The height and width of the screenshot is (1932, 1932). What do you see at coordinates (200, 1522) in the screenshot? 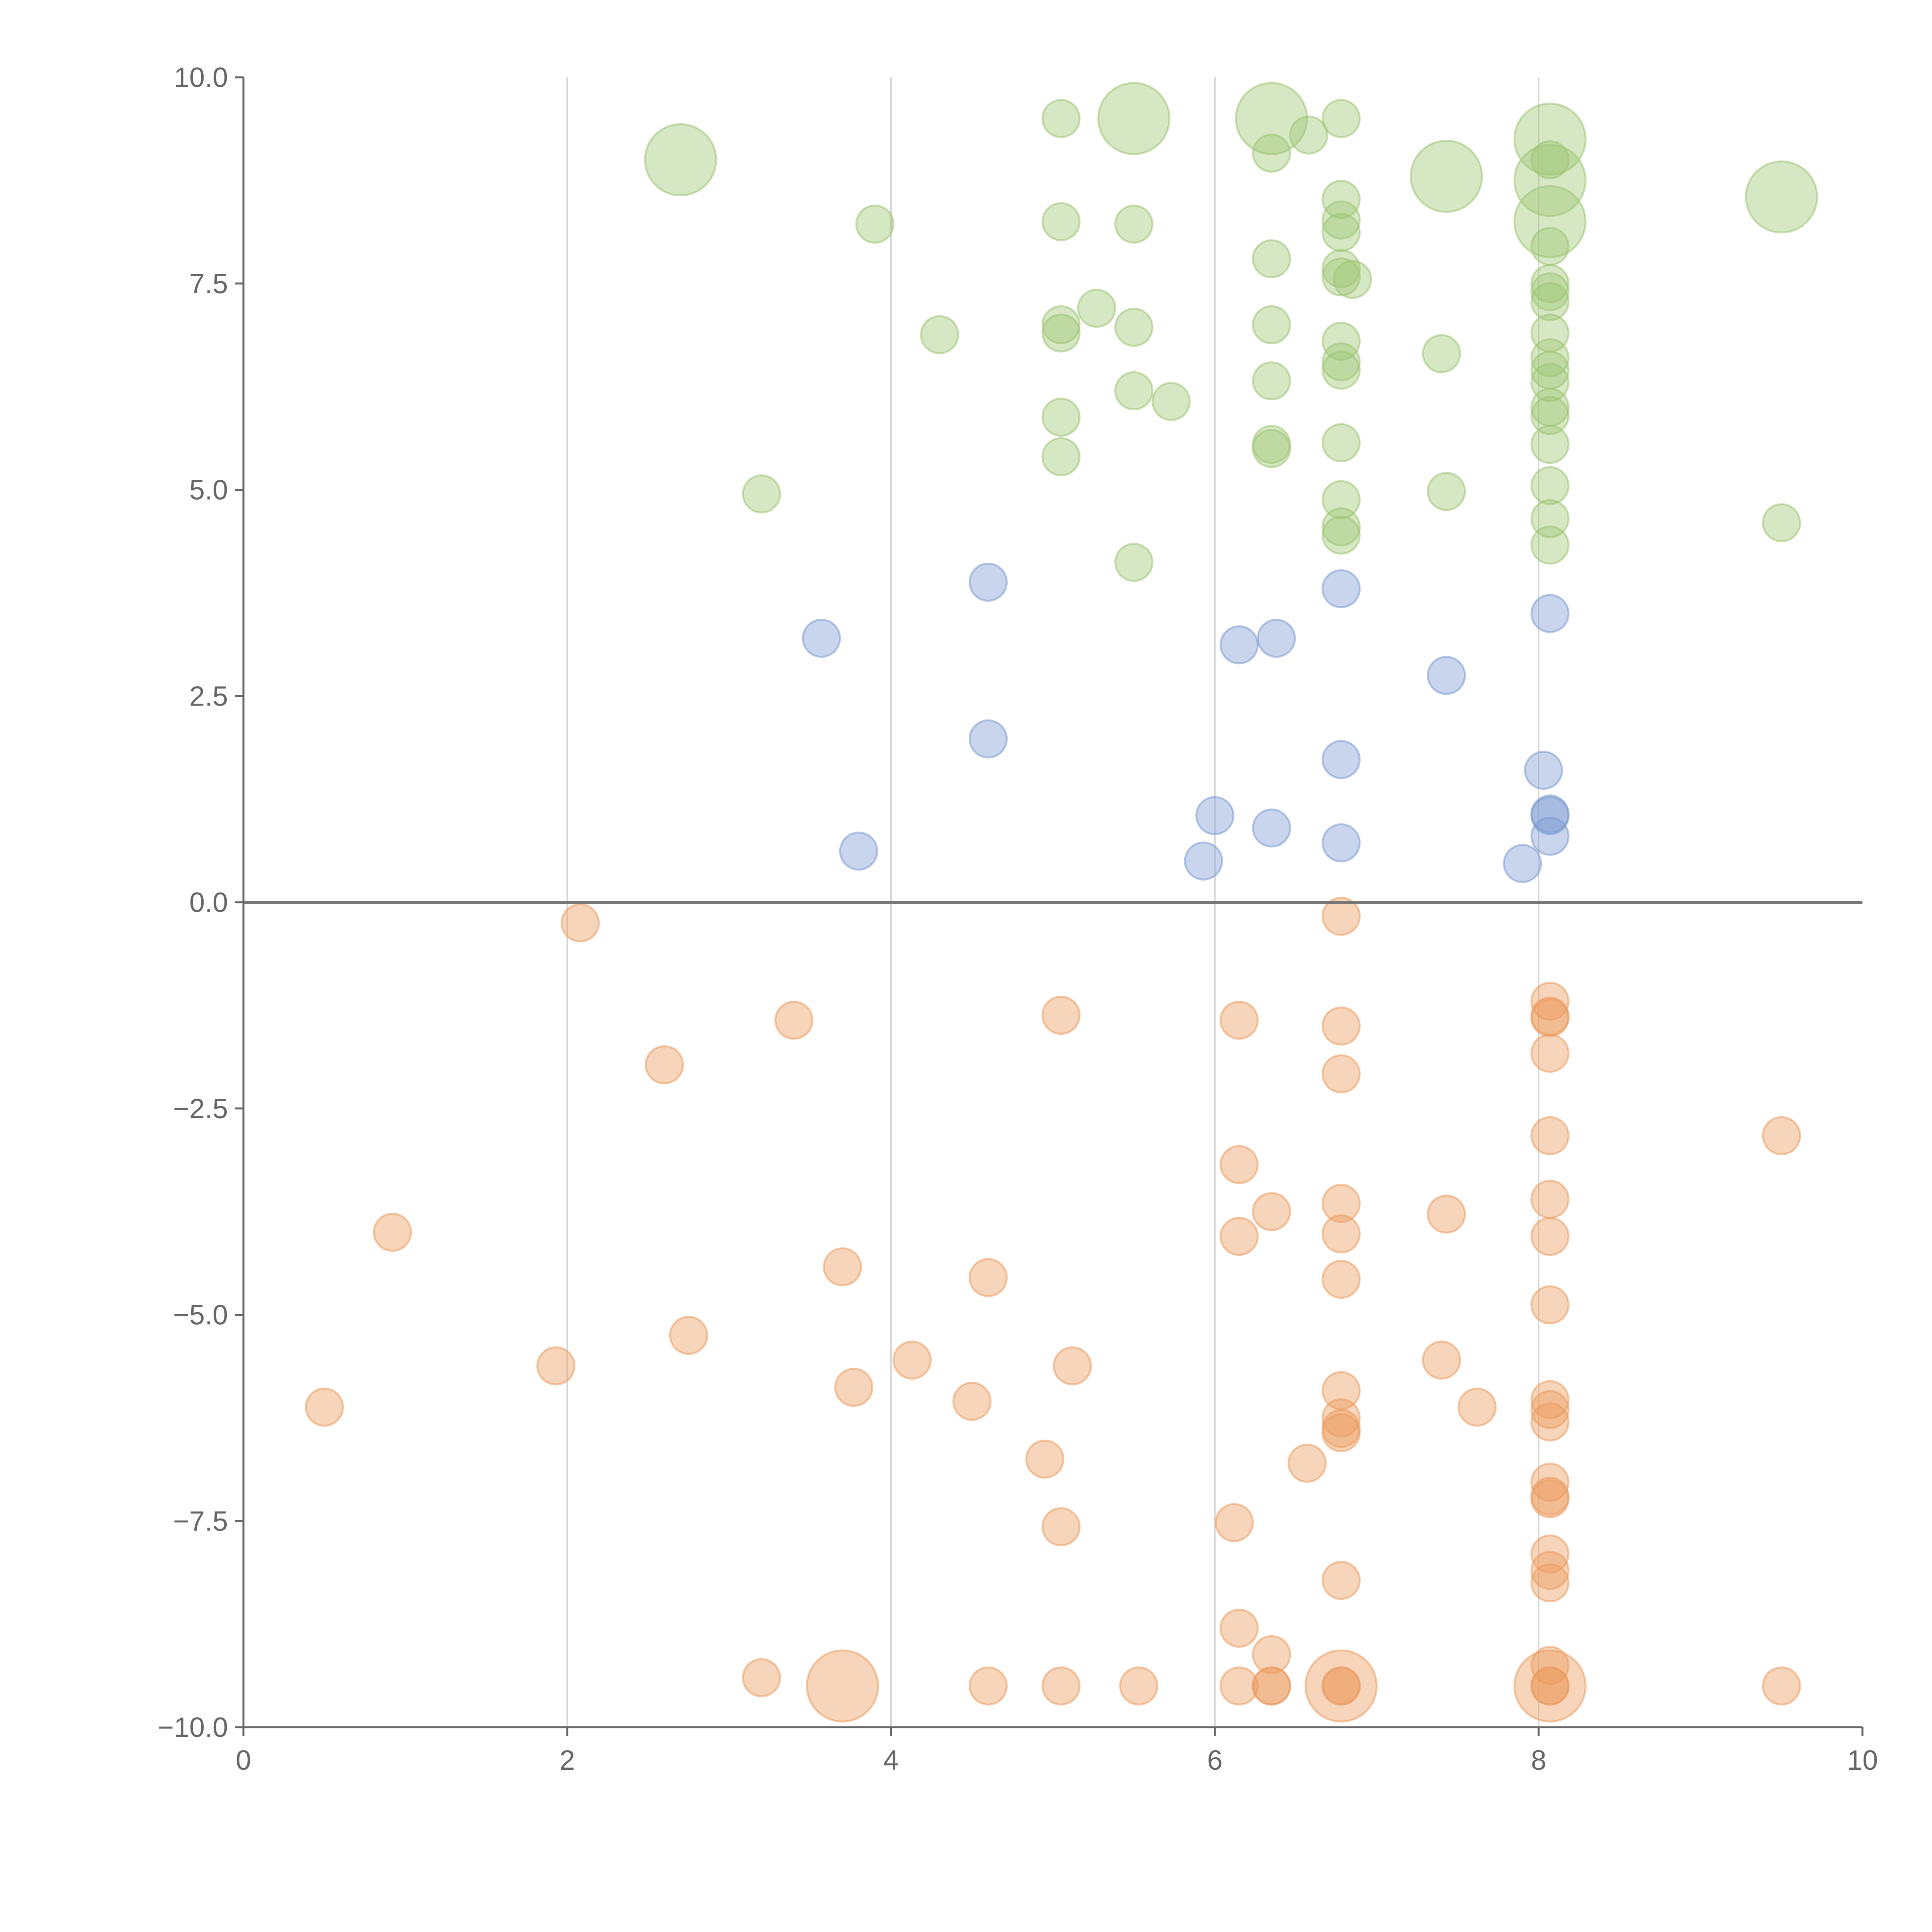
I see `y-tick-label: −7.5` at bounding box center [200, 1522].